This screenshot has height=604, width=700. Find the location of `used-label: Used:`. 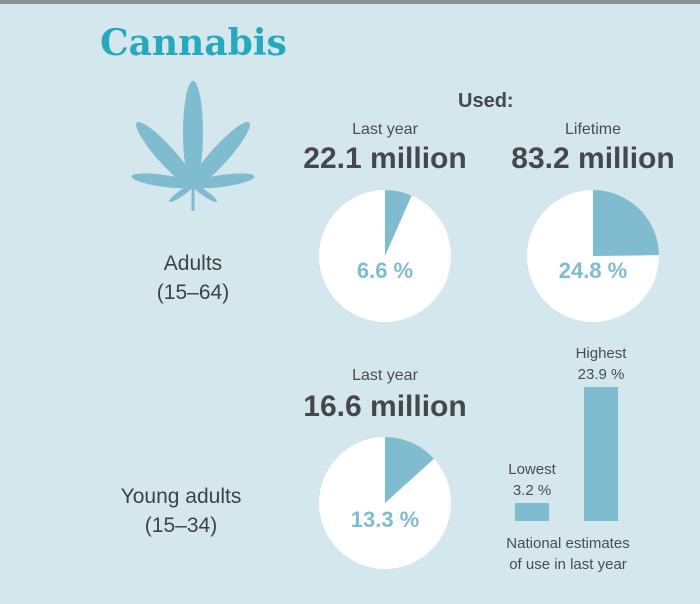

used-label: Used: is located at coordinates (486, 101).